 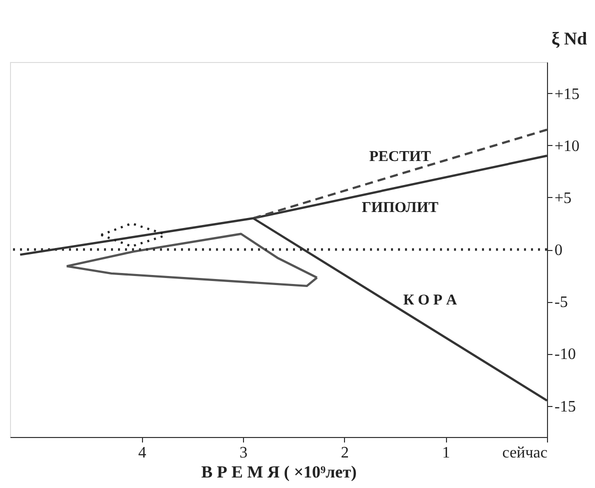 What do you see at coordinates (567, 94) in the screenshot?
I see `y-tick-label: +15` at bounding box center [567, 94].